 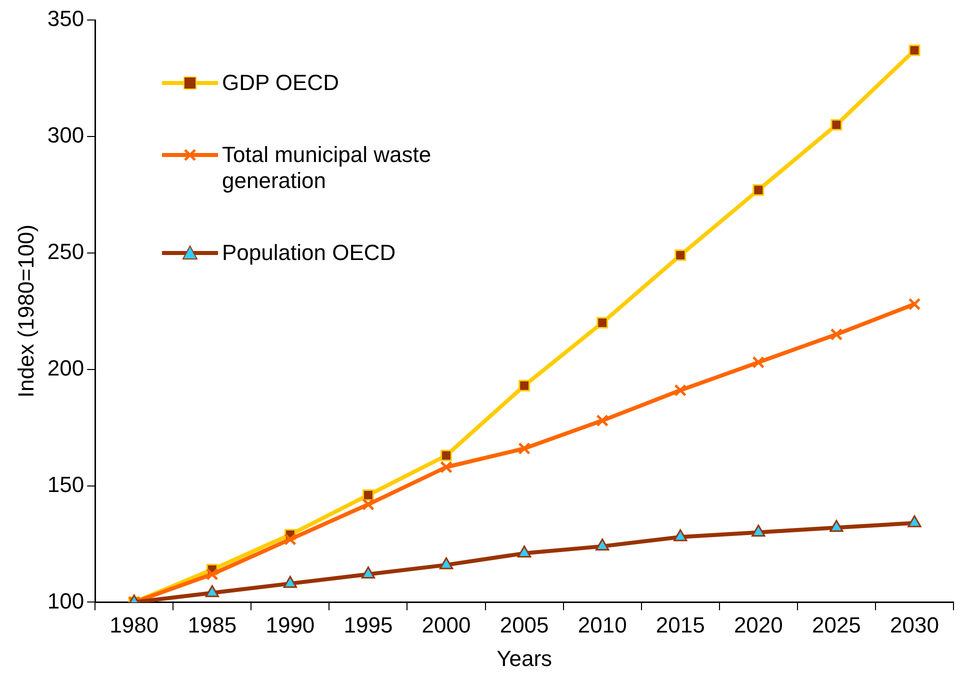 I want to click on y-tick-label: 150, so click(x=65, y=484).